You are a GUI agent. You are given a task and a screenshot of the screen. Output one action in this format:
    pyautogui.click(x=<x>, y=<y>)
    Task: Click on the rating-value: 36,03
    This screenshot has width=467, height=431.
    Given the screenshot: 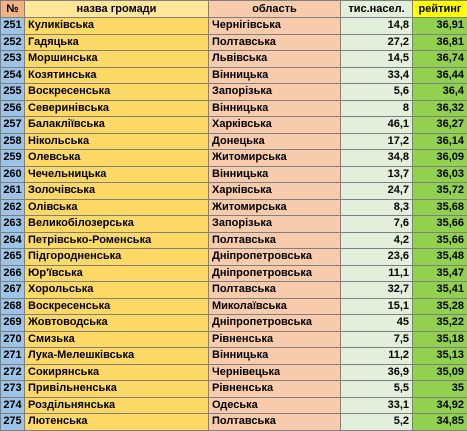 What is the action you would take?
    pyautogui.click(x=440, y=174)
    